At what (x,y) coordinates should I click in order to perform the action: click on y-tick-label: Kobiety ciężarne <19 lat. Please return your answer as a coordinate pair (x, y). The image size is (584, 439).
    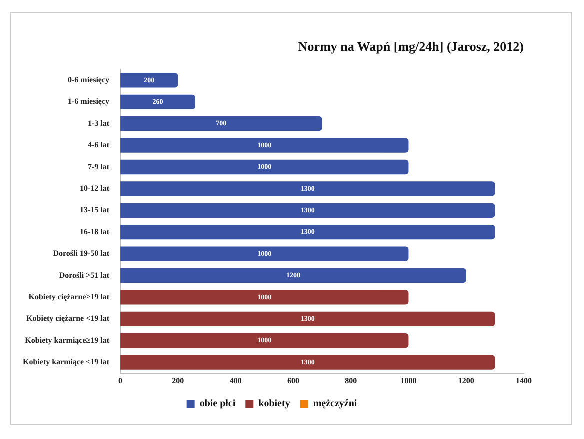
    Looking at the image, I should click on (68, 319).